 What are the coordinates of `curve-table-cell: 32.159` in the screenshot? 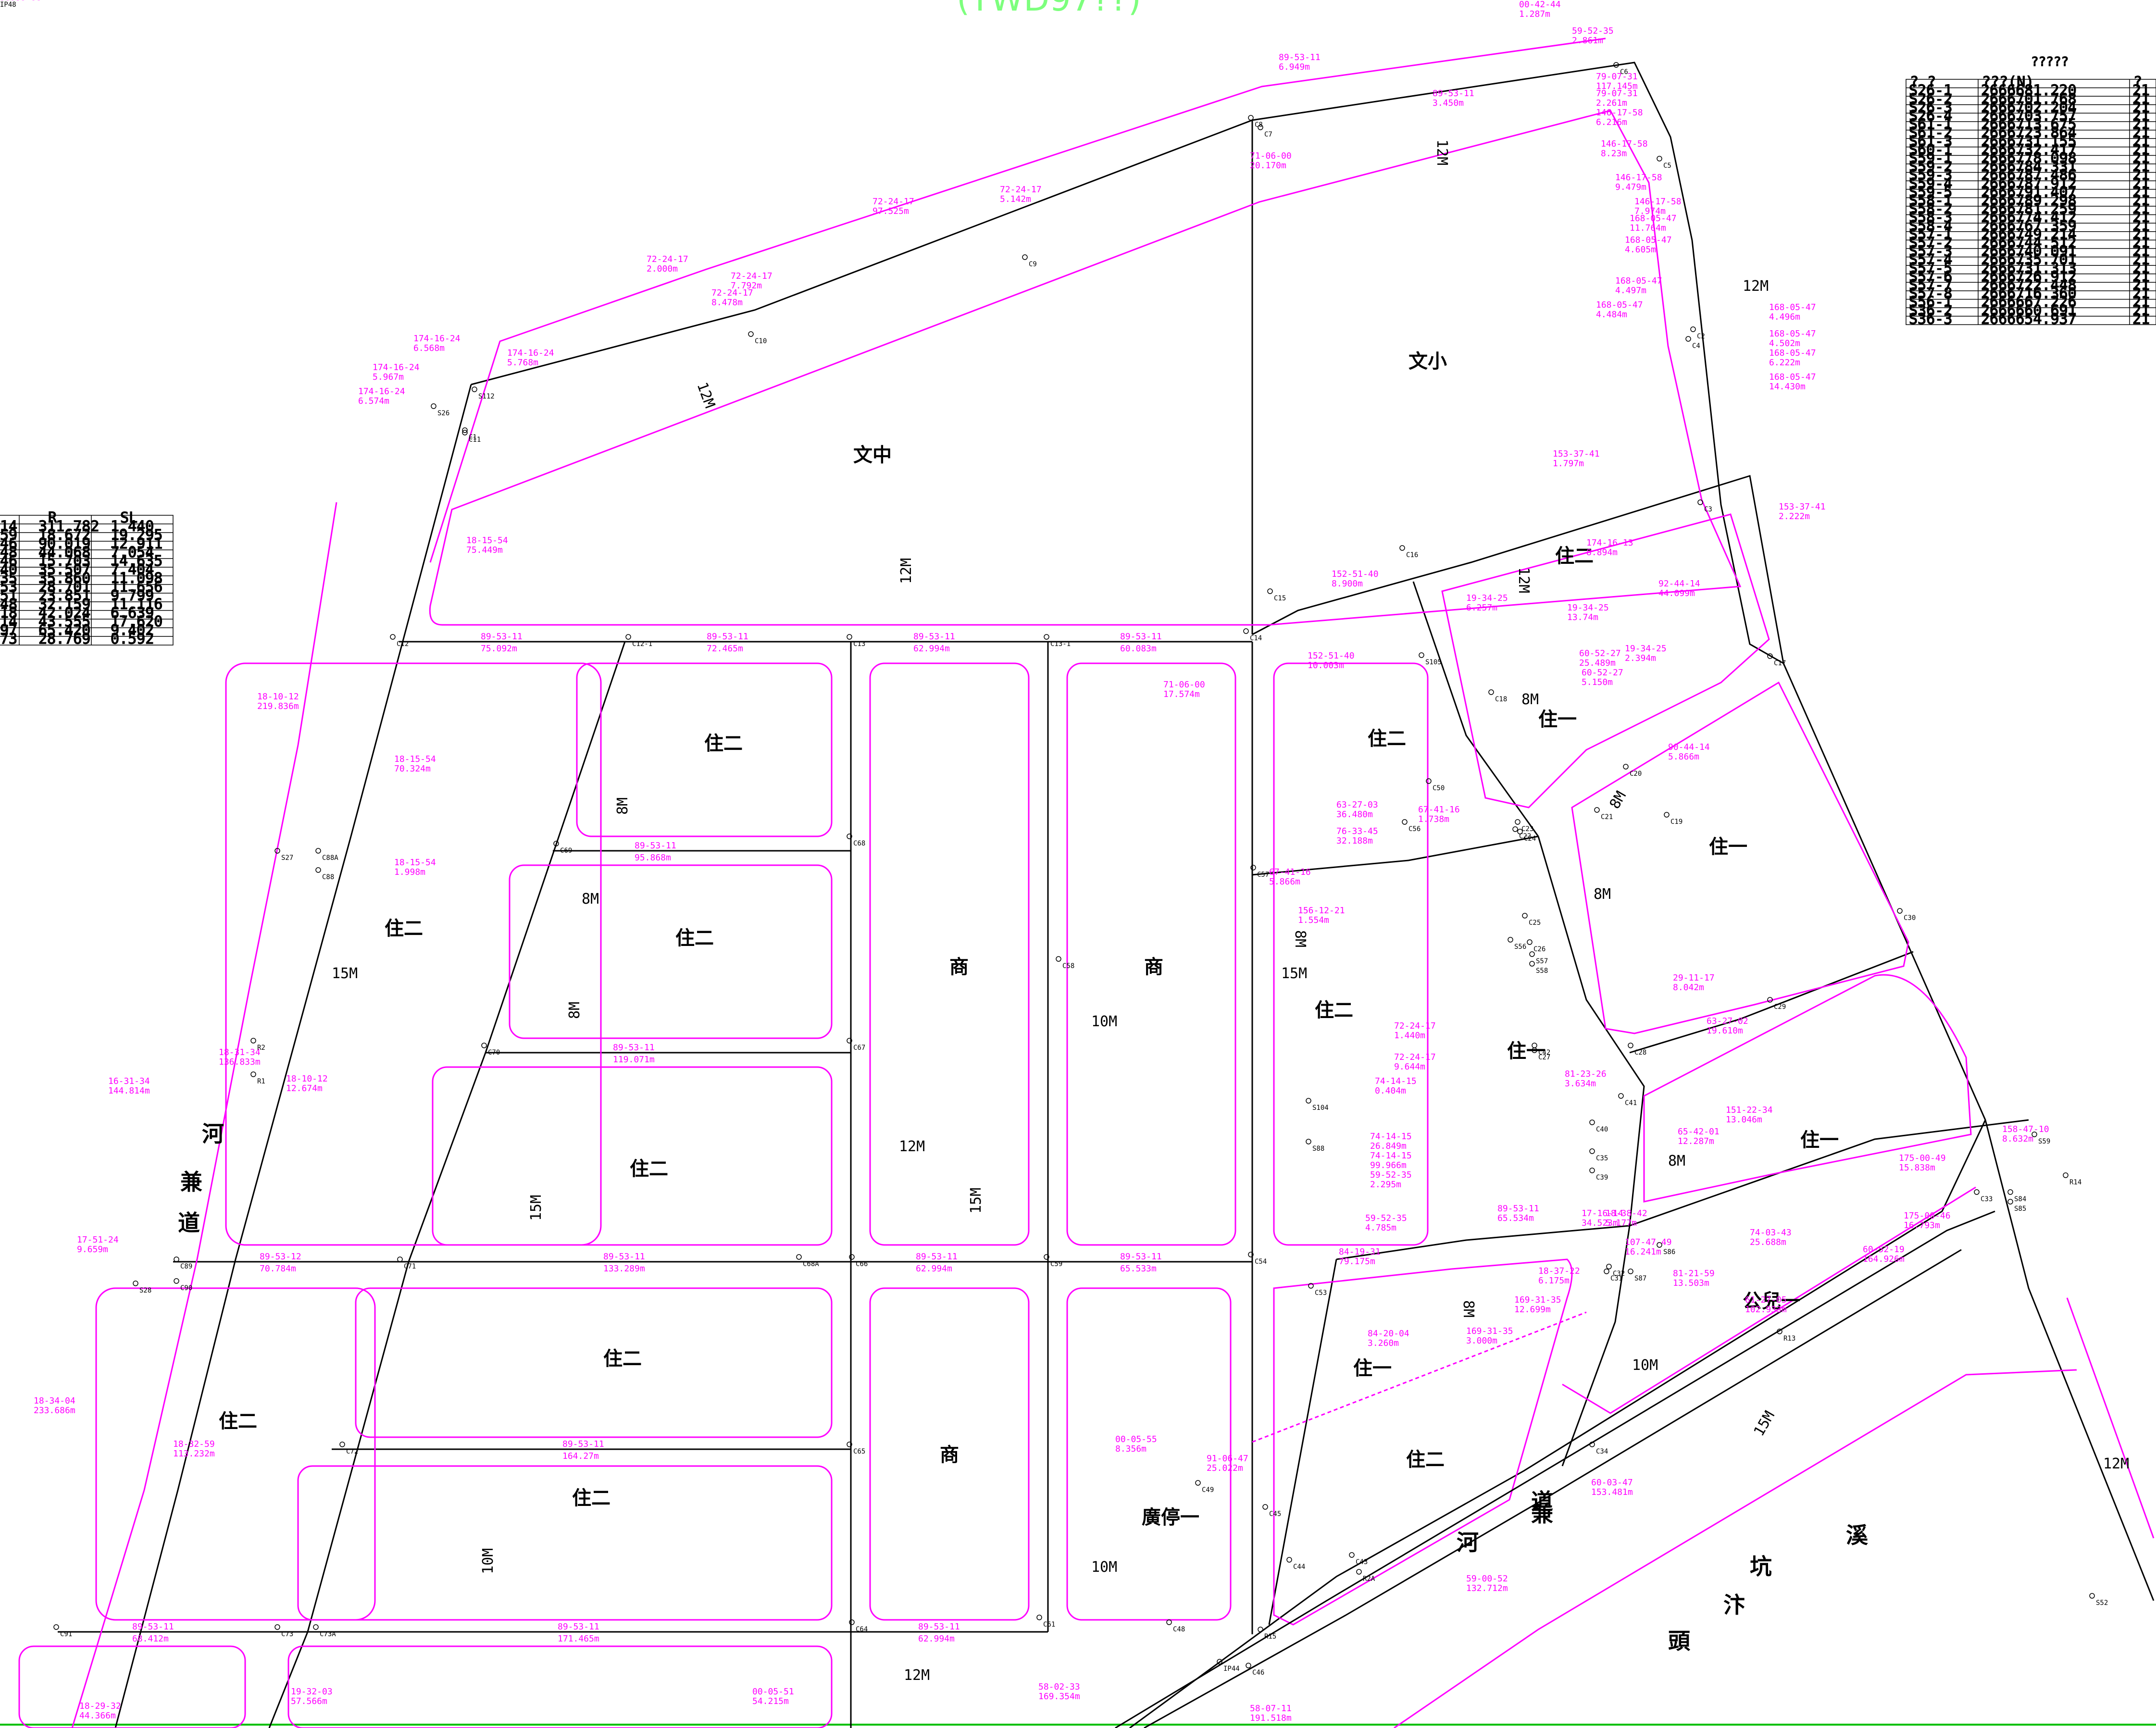 It's located at (64, 604).